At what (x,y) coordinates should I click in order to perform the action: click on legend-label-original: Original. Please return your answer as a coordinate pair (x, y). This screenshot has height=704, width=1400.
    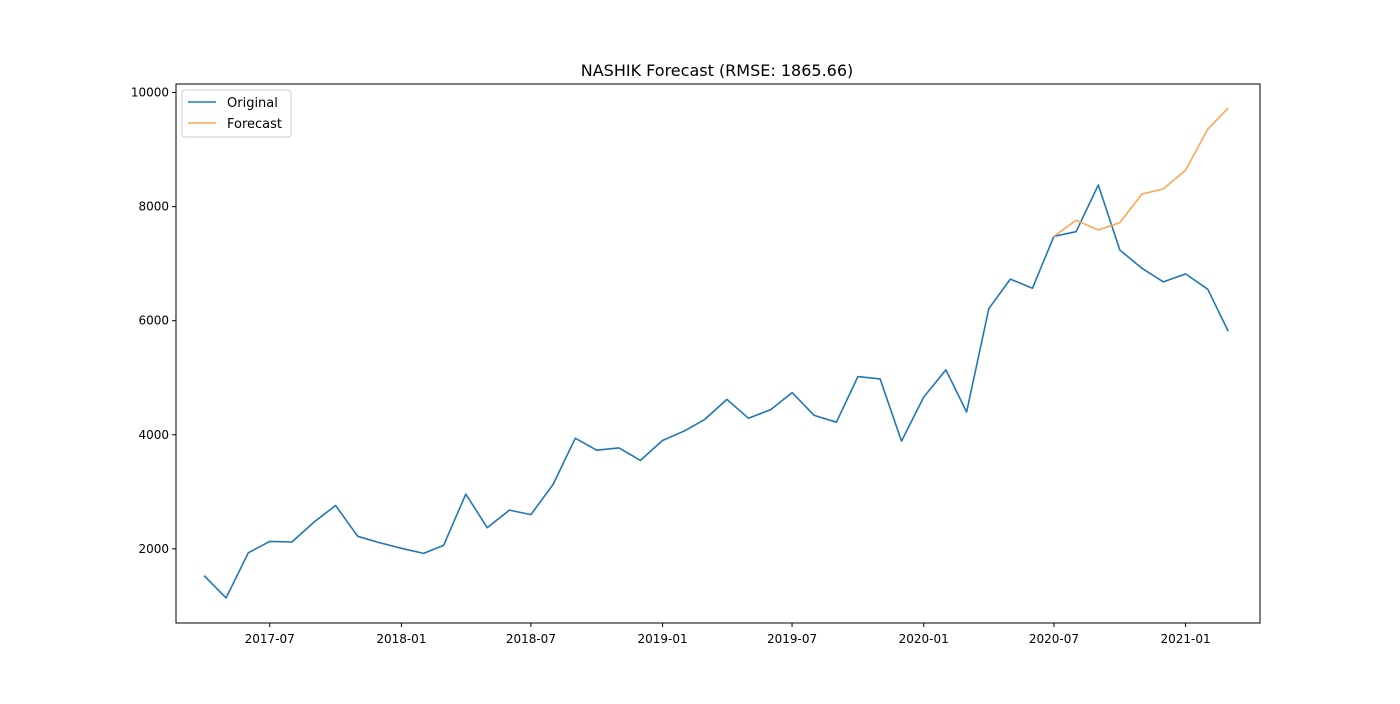
    Looking at the image, I should click on (252, 103).